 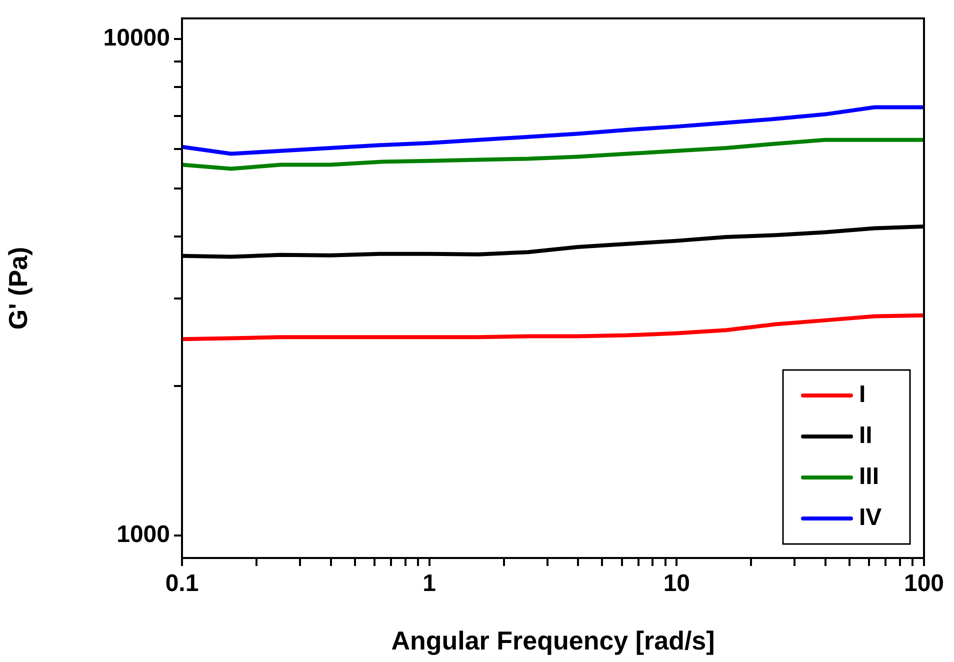 I want to click on x-tick-label: 1, so click(x=429, y=584).